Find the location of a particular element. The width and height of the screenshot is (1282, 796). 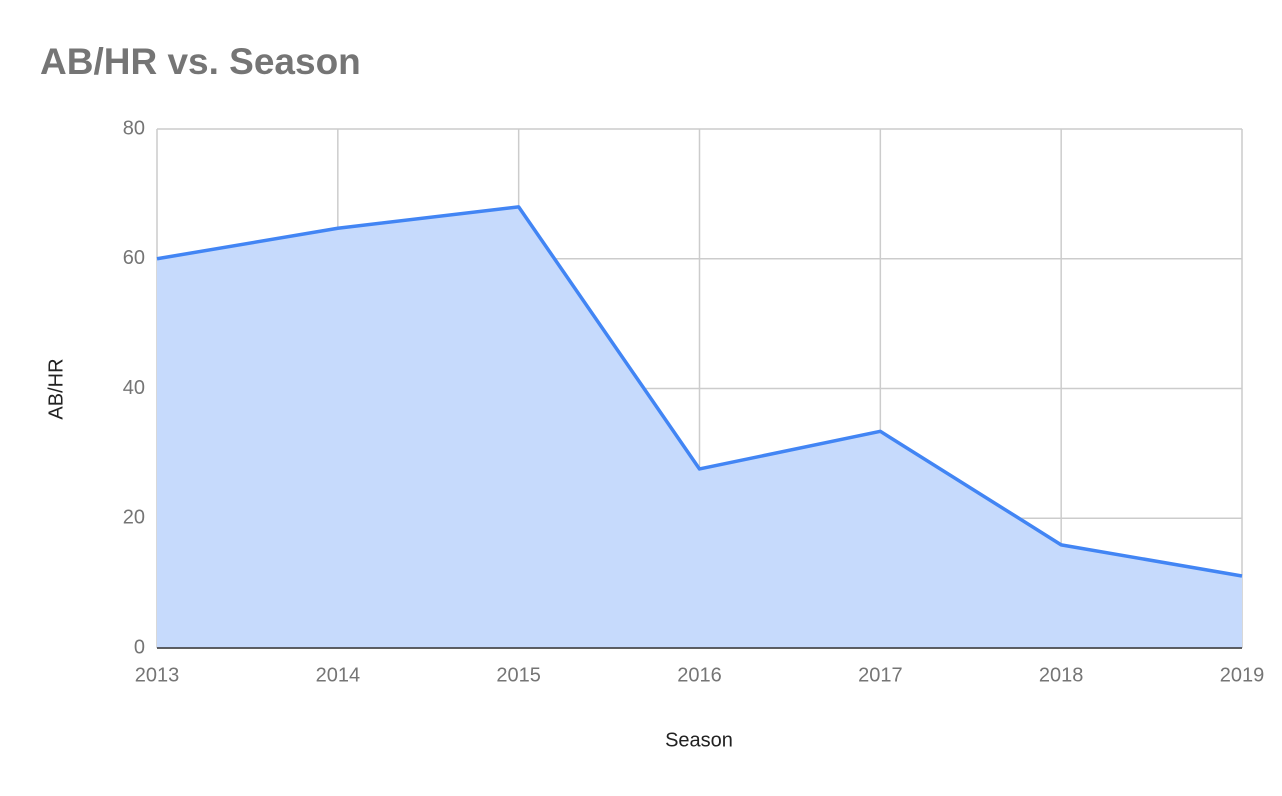

y-tick-label: 0 is located at coordinates (139, 647).